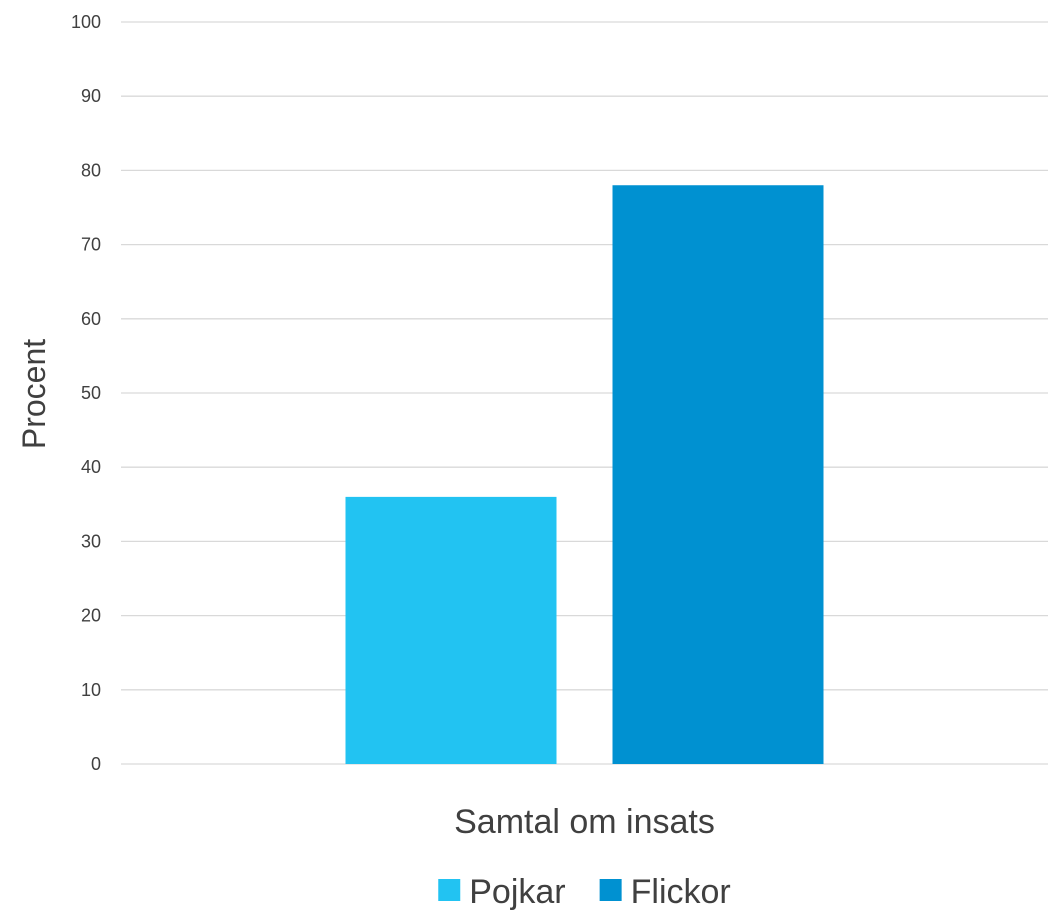 The width and height of the screenshot is (1050, 917). I want to click on legend-label: Flickor, so click(681, 892).